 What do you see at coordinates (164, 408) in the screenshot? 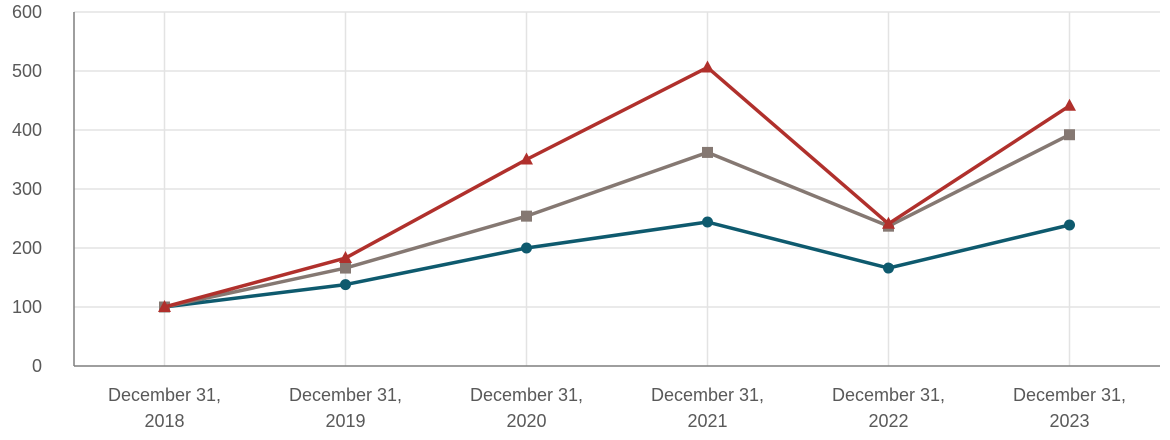
I see `x-tick-label: December 31, 2018` at bounding box center [164, 408].